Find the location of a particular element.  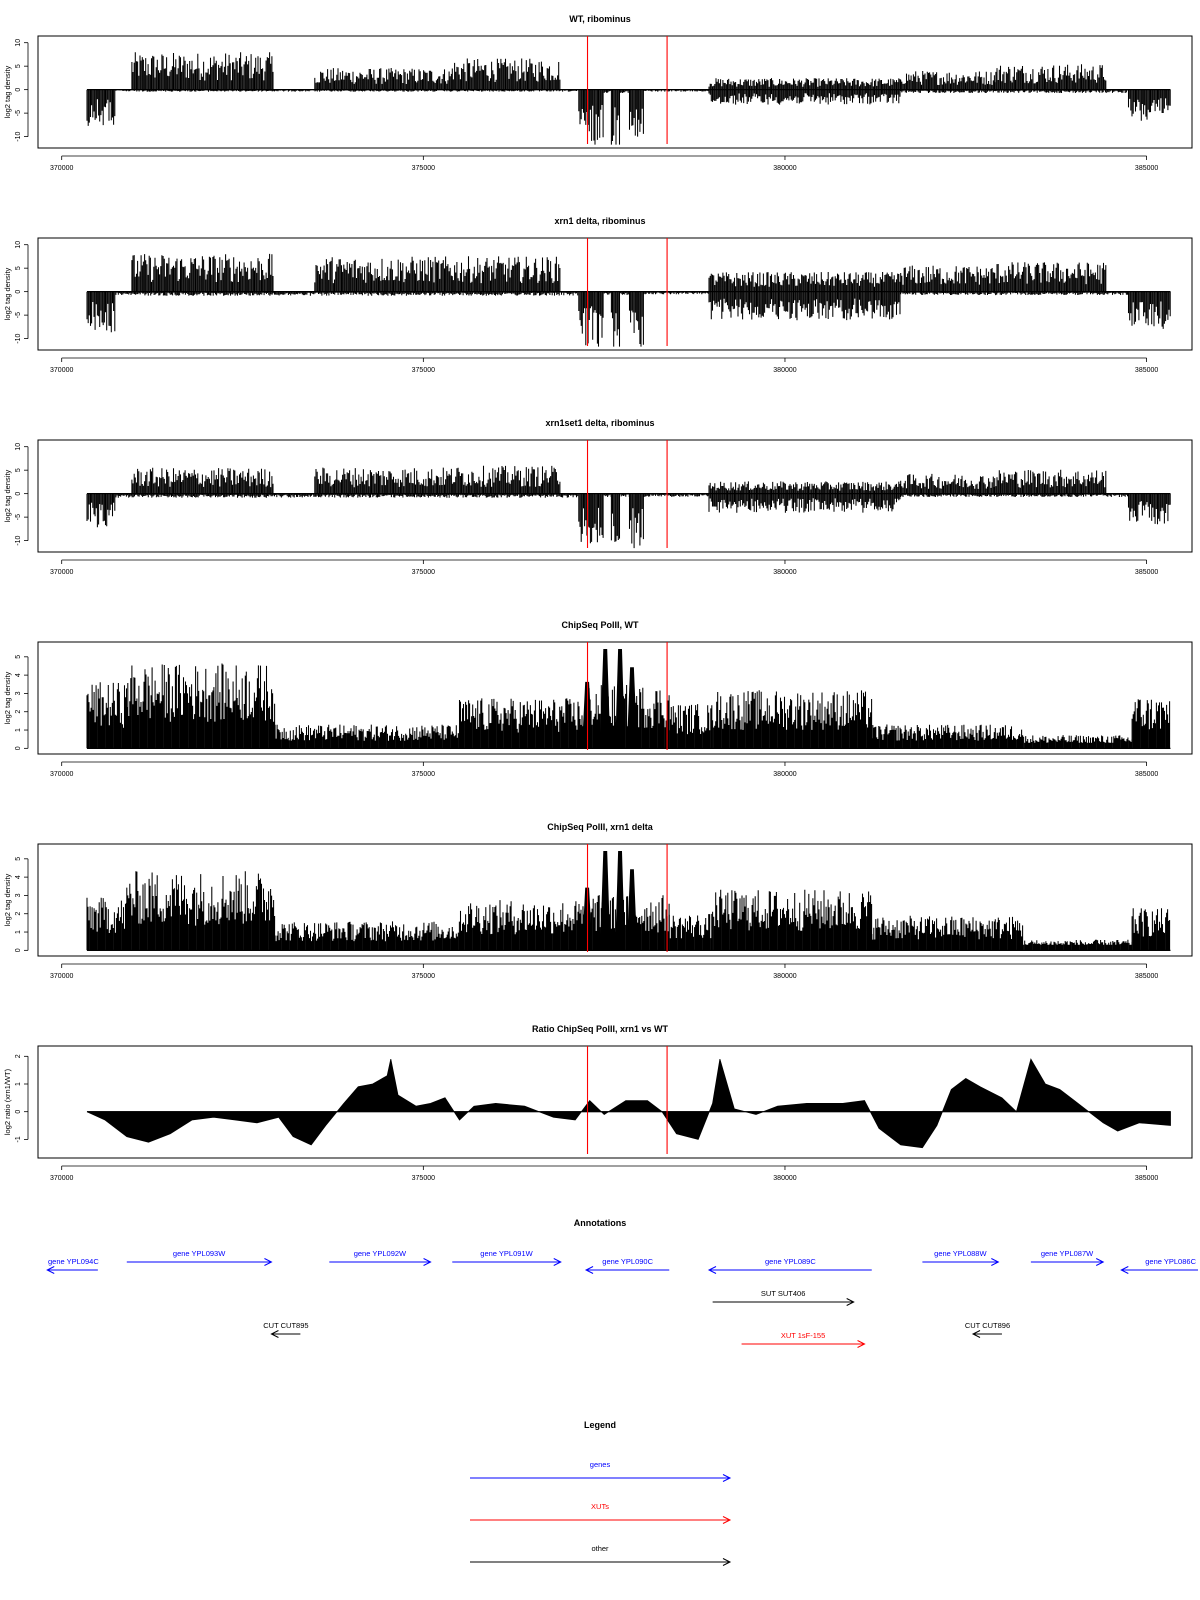

panel-title: ChipSeq PolII, WT is located at coordinates (600, 625).